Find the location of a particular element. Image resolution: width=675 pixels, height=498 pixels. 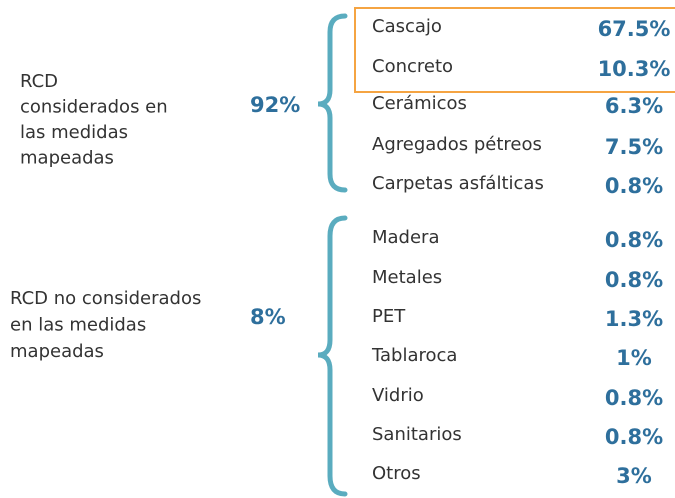

item-name: Sanitarios is located at coordinates (417, 434).